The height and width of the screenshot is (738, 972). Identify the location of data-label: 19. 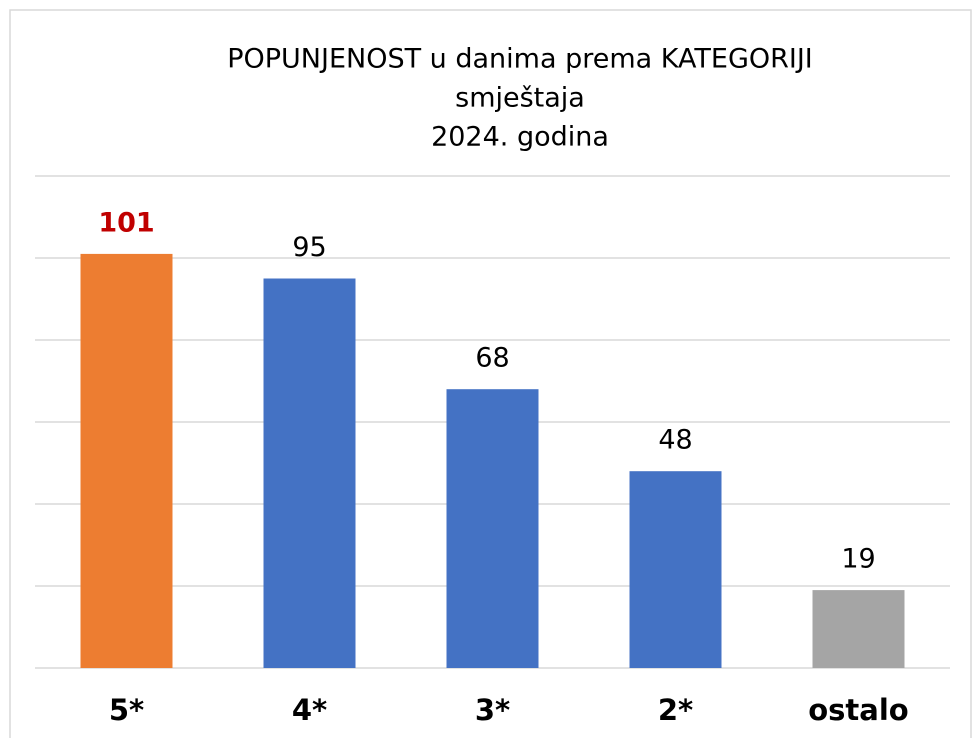
(858, 559).